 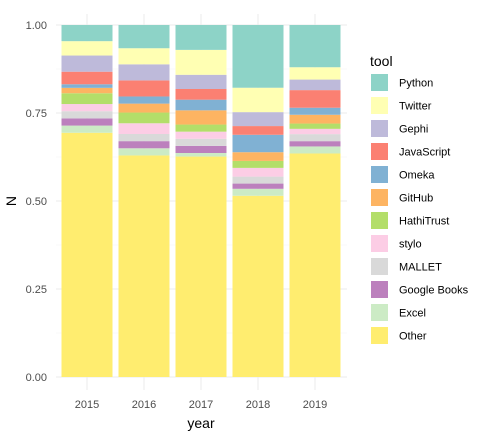 What do you see at coordinates (144, 152) in the screenshot?
I see `bar-2016-excel` at bounding box center [144, 152].